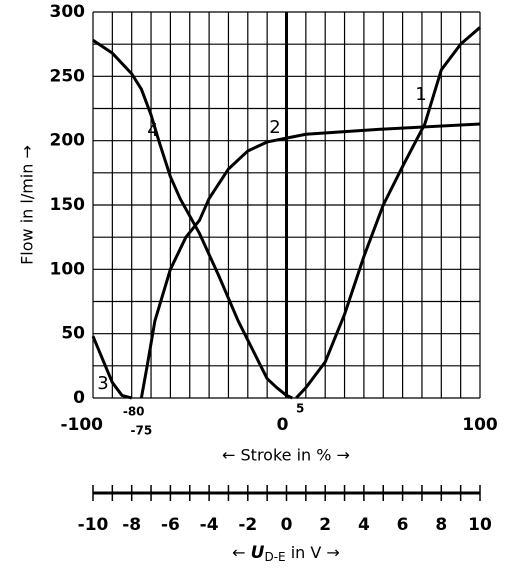 The width and height of the screenshot is (505, 569). Describe the element at coordinates (68, 12) in the screenshot. I see `y-tick-label: 300` at that location.